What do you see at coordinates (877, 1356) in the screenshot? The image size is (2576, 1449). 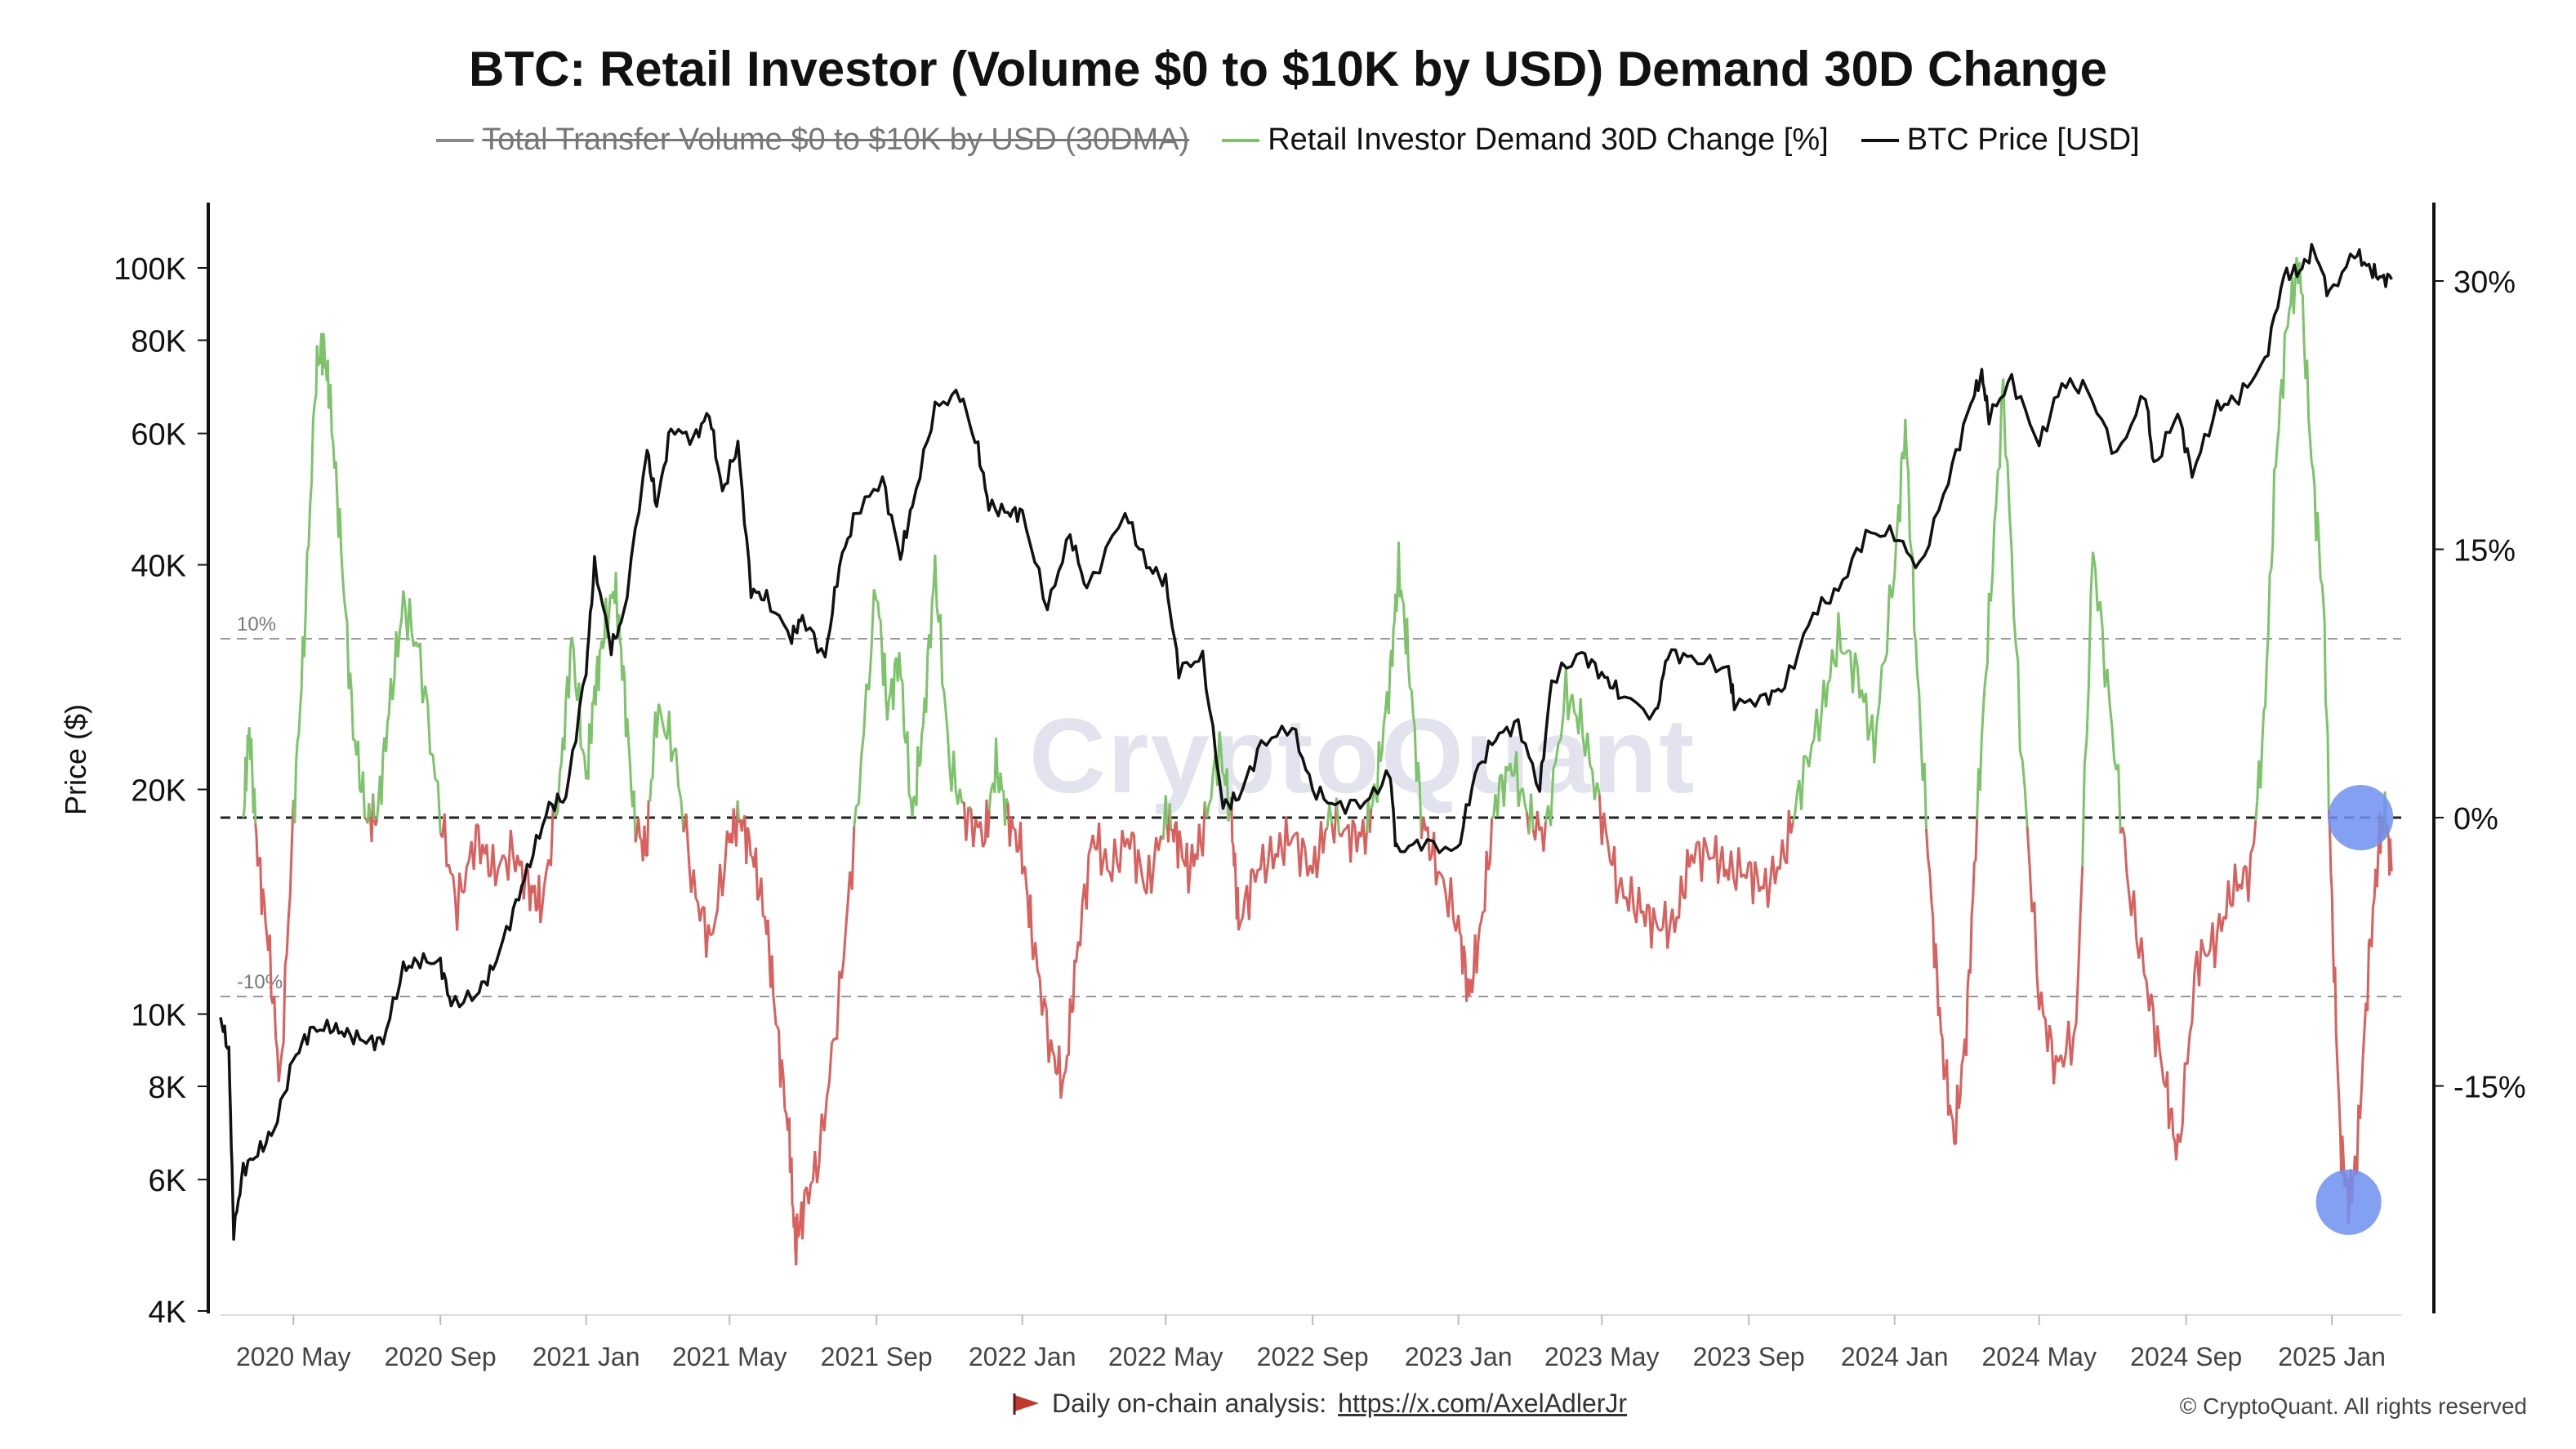 I see `x-tick-label: 2021 Sep` at bounding box center [877, 1356].